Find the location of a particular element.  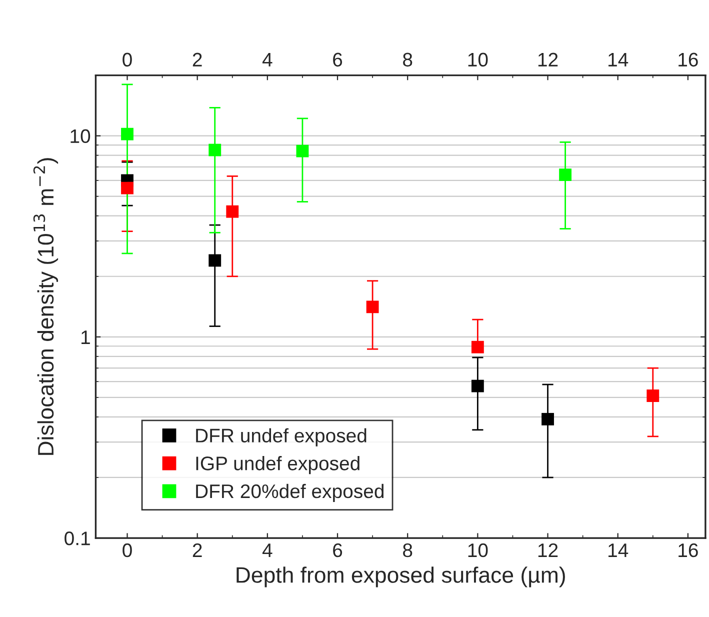

legend-label: IGP undef exposed is located at coordinates (278, 465).